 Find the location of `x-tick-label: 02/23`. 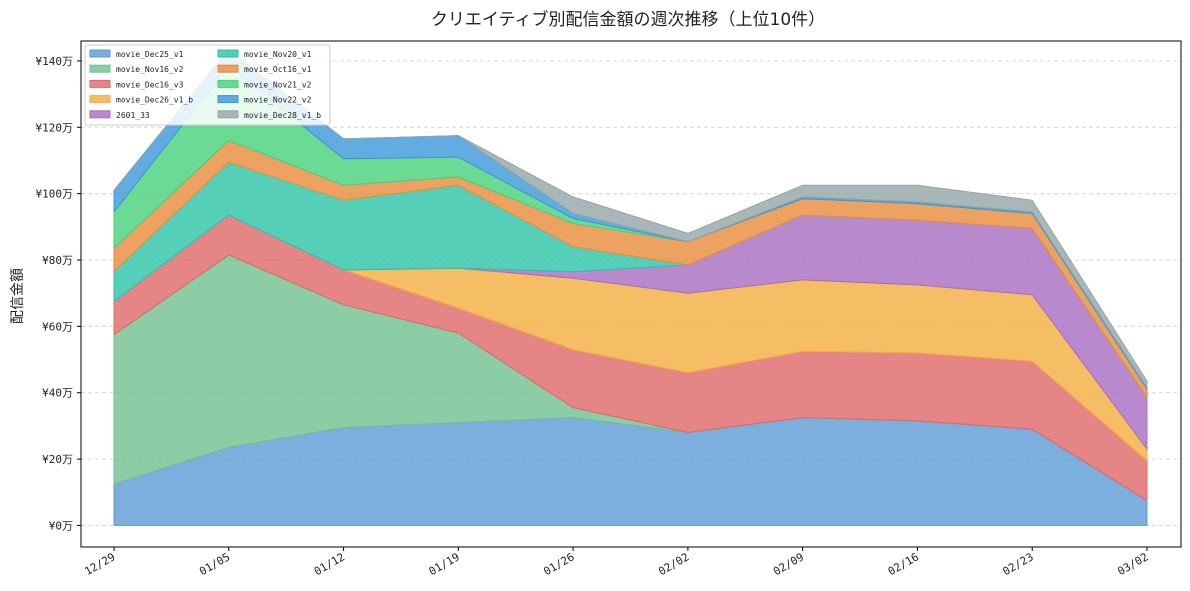

x-tick-label: 02/23 is located at coordinates (1018, 564).